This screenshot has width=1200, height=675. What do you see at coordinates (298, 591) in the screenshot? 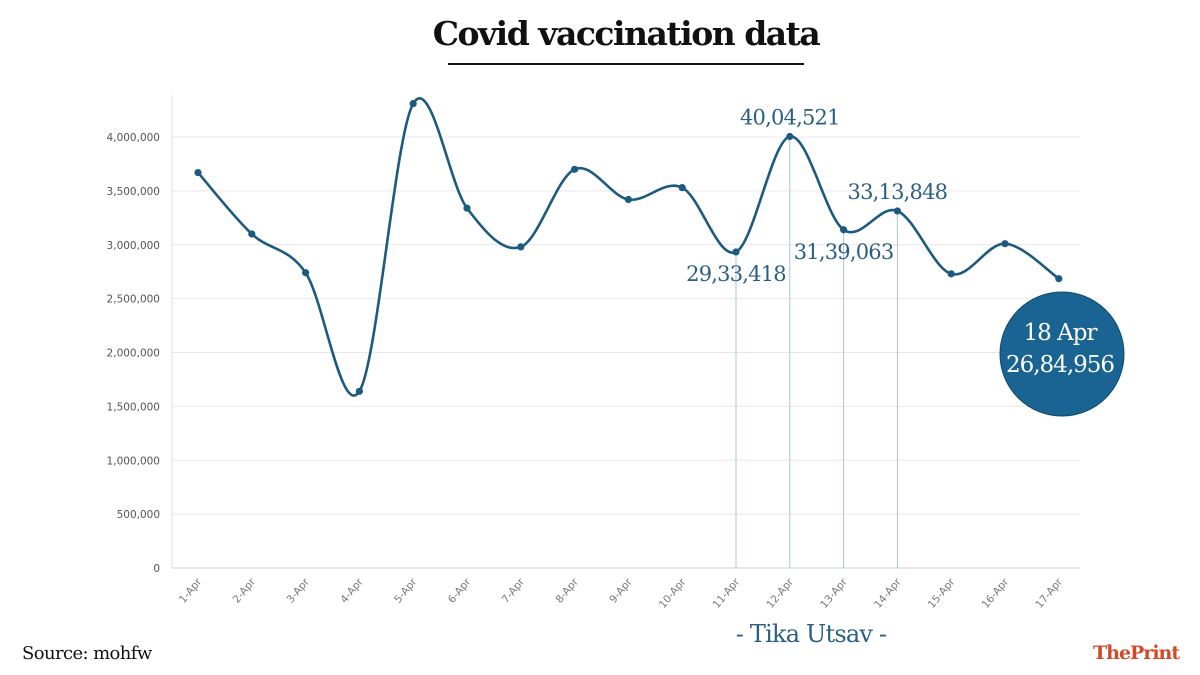
I see `x-tick-label: 3-Apr` at bounding box center [298, 591].